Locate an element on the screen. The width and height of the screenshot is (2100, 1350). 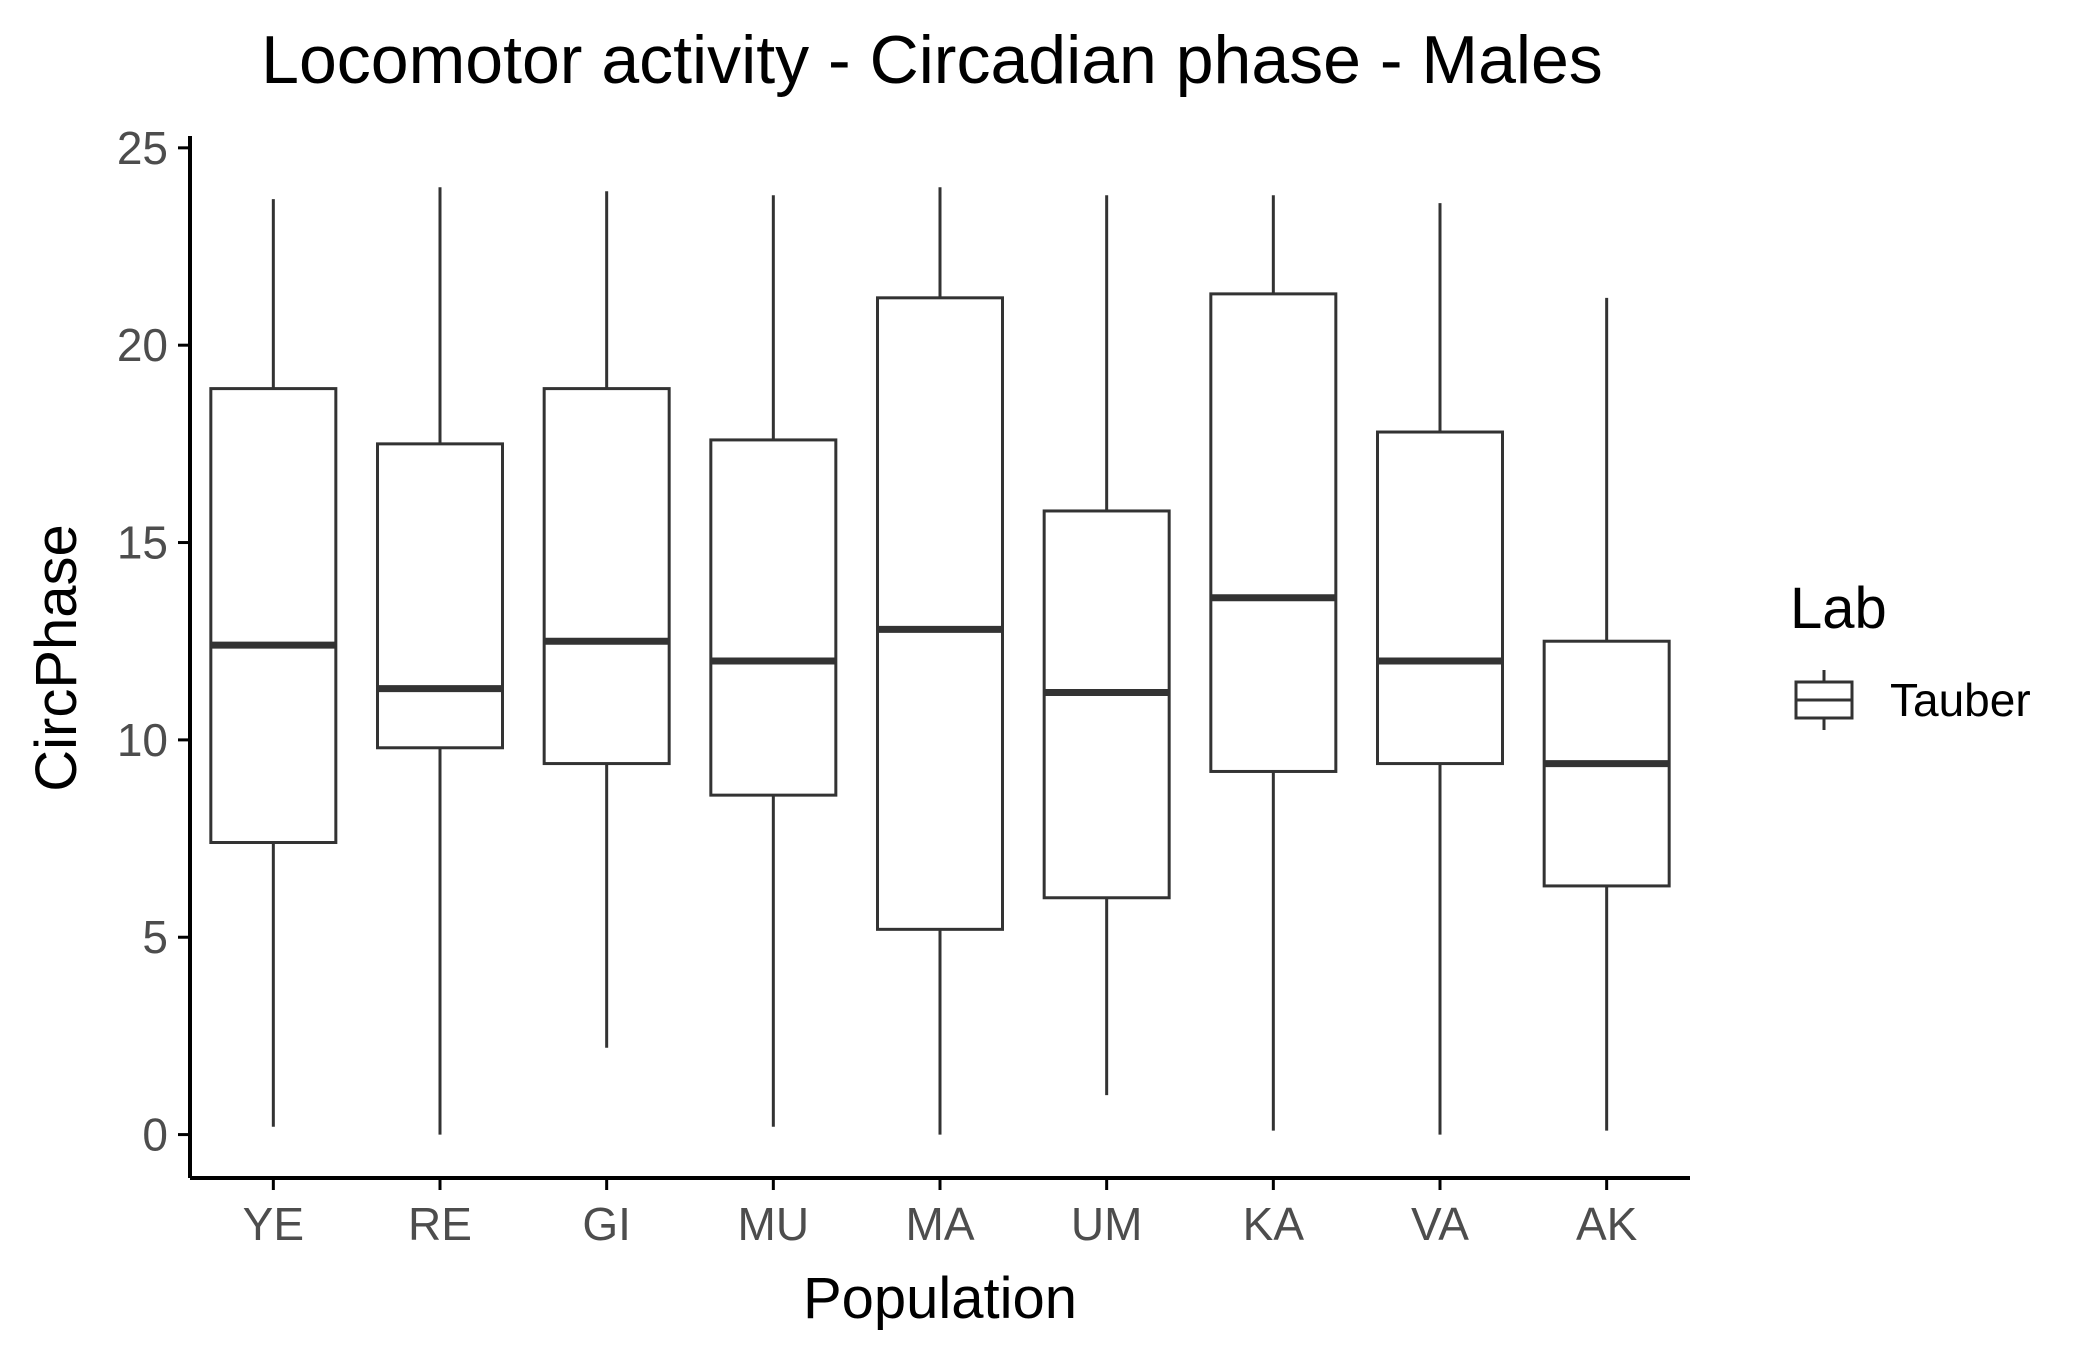
x-tick-label: AK is located at coordinates (1607, 1224).